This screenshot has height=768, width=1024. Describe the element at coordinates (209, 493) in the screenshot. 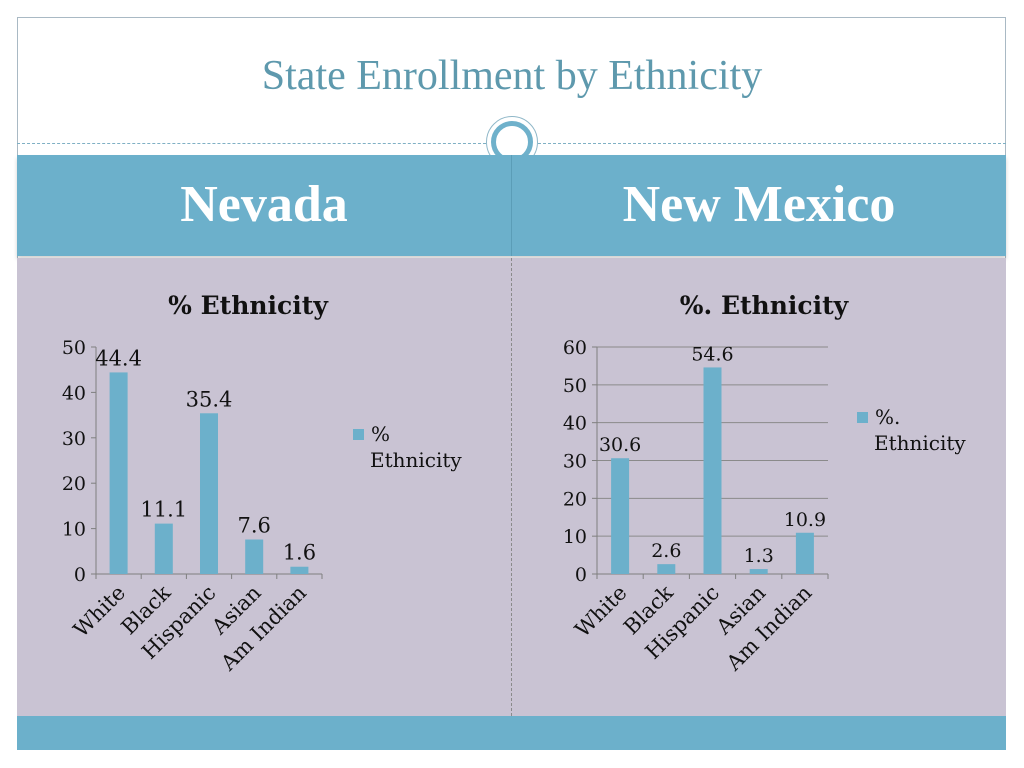

I see `nevada-bar-hispanic` at that location.